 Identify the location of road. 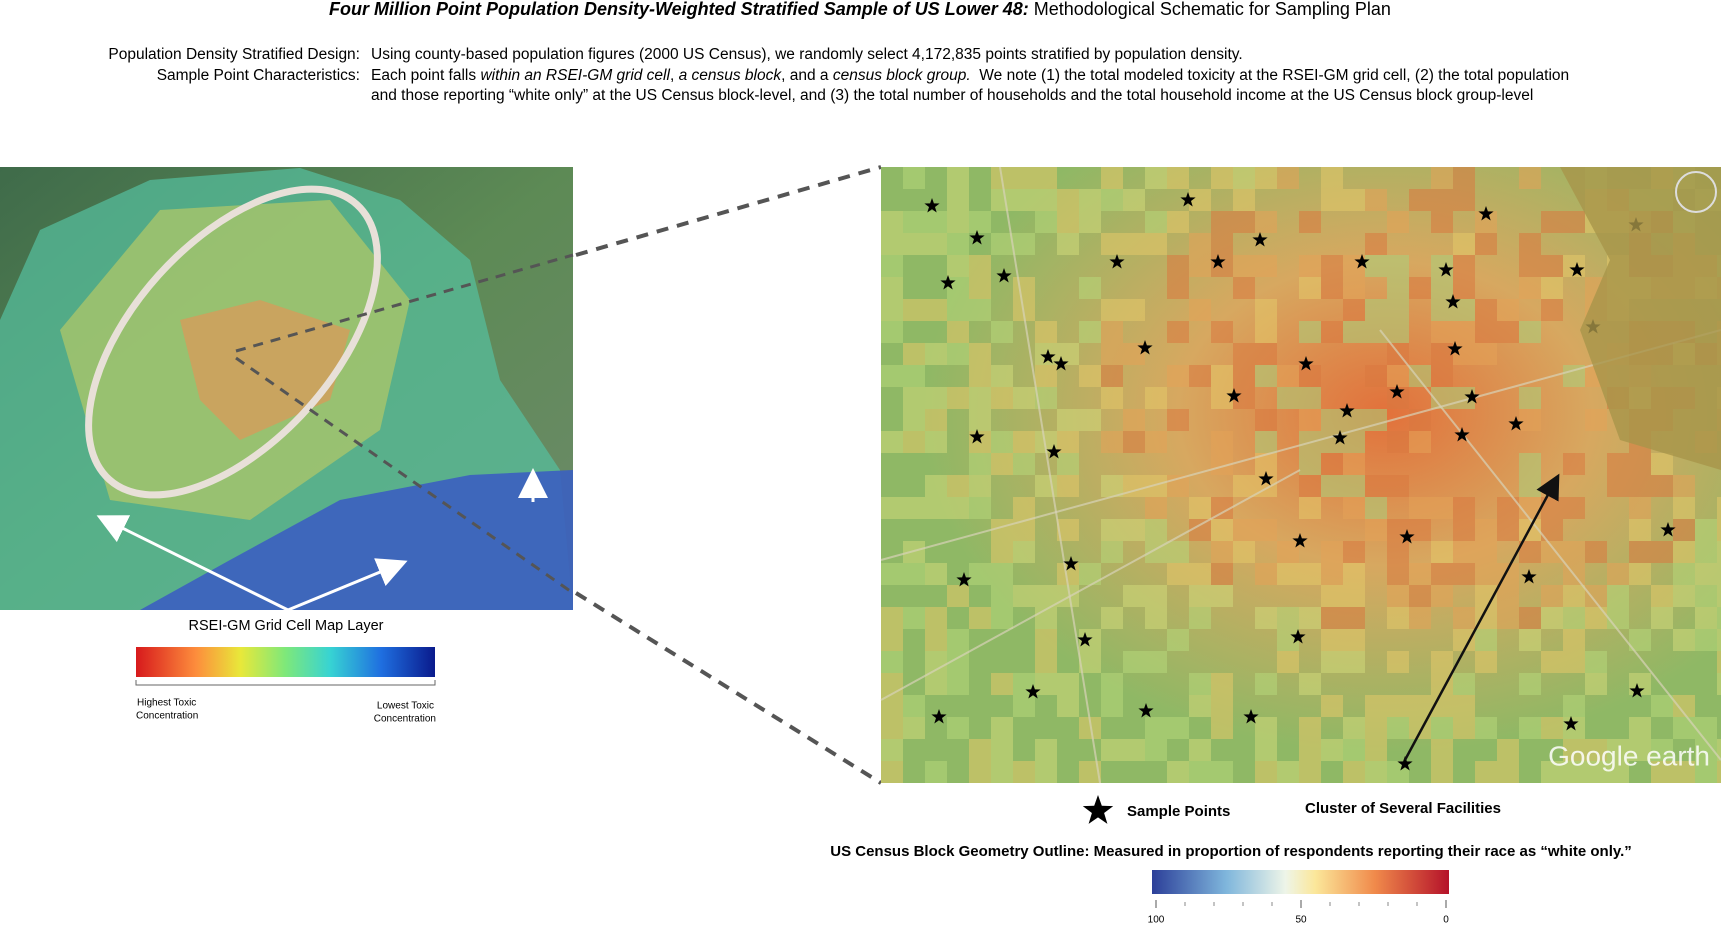
(1090, 585).